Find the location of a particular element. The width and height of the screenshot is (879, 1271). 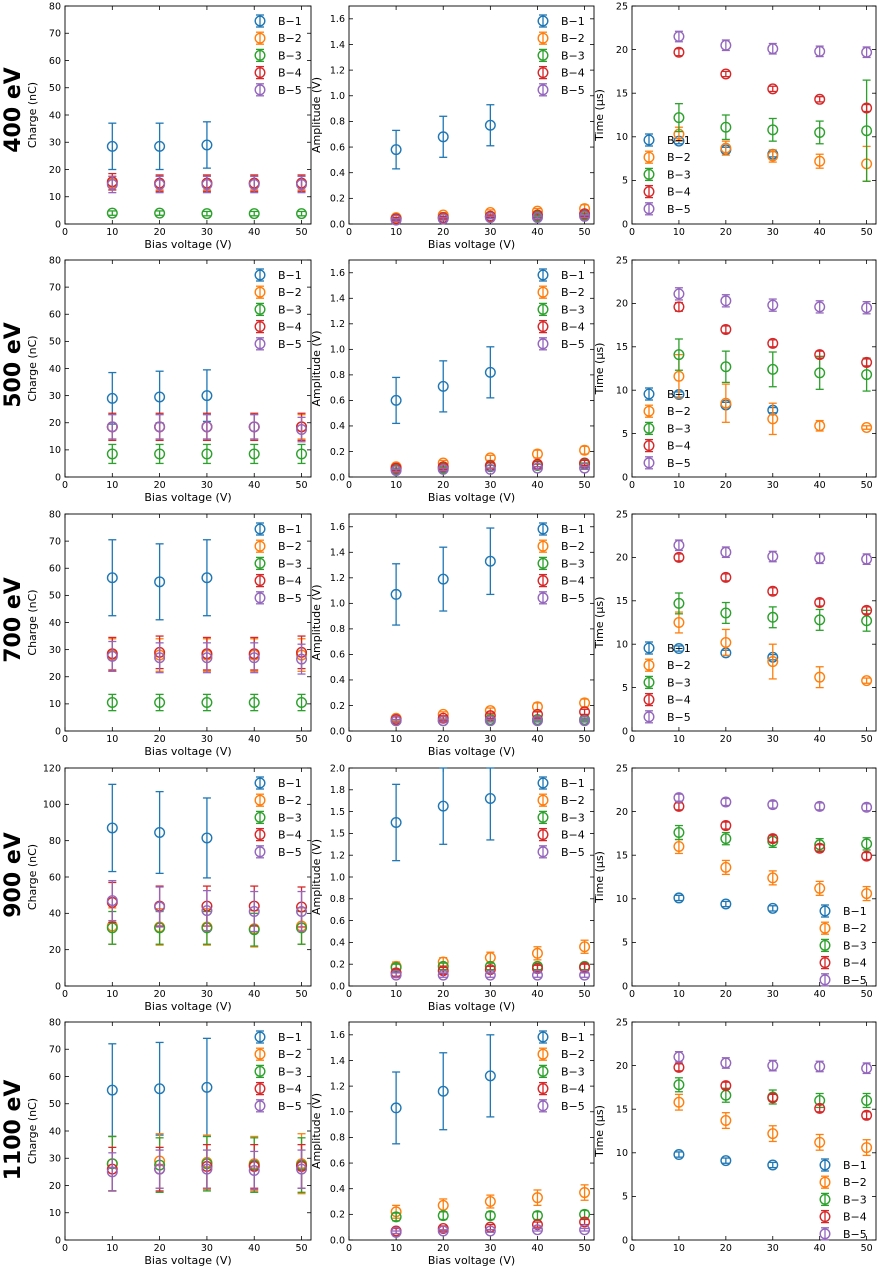

row-label: 1100 eV is located at coordinates (13, 1130).